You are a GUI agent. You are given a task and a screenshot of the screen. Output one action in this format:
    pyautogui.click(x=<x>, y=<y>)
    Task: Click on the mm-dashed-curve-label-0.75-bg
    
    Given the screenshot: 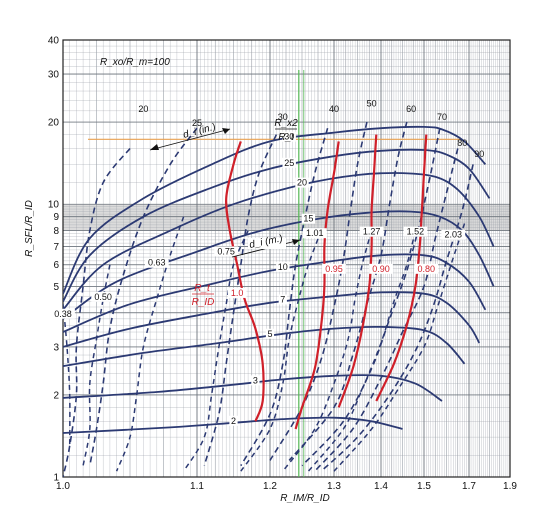 What is the action you would take?
    pyautogui.click(x=226, y=251)
    